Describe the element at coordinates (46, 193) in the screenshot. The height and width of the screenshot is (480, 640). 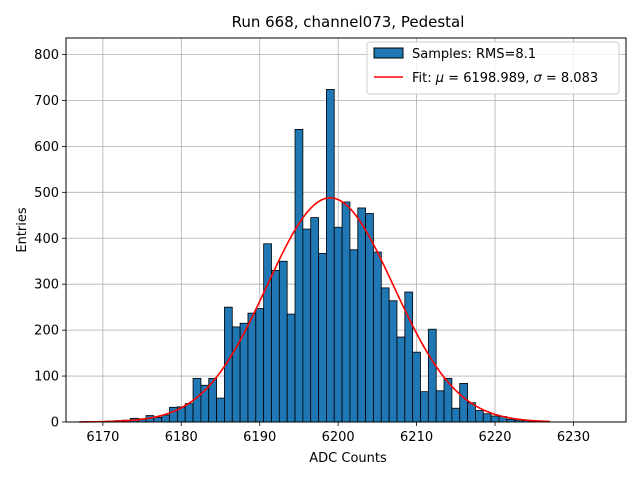
I see `y-tick-label: 500` at that location.